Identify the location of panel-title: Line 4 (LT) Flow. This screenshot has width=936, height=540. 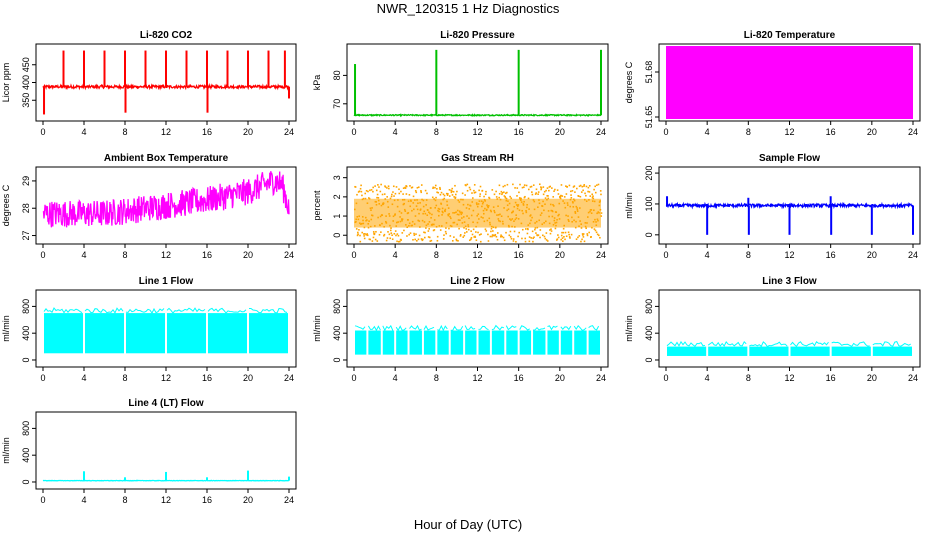
(166, 403).